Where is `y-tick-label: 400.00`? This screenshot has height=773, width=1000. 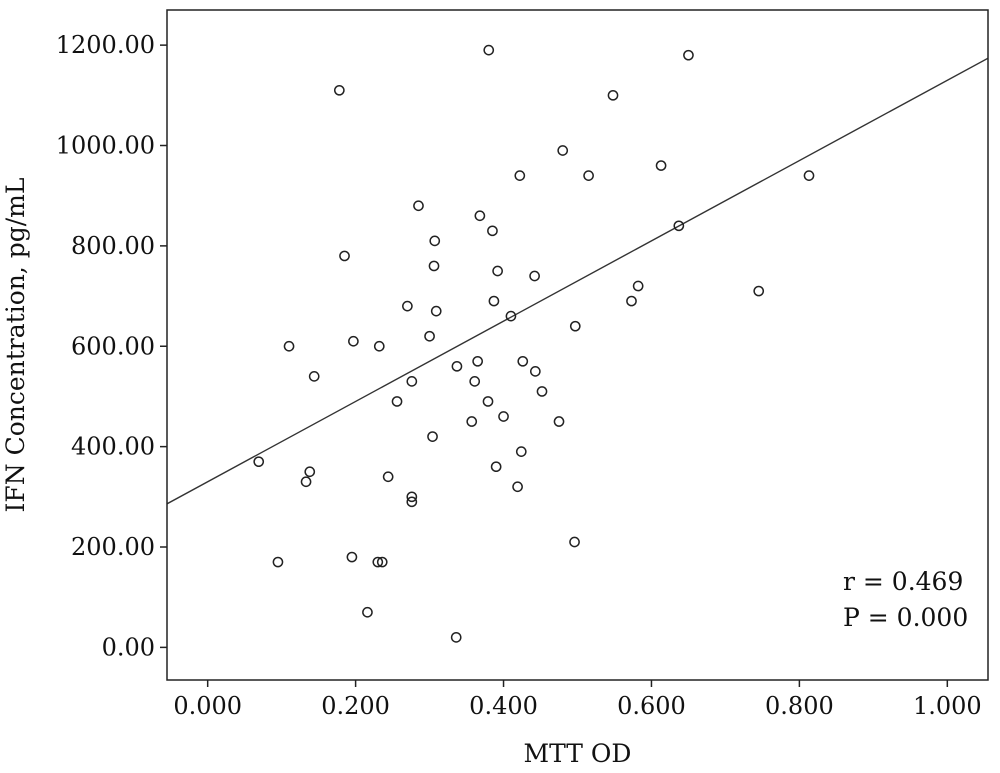 y-tick-label: 400.00 is located at coordinates (113, 447).